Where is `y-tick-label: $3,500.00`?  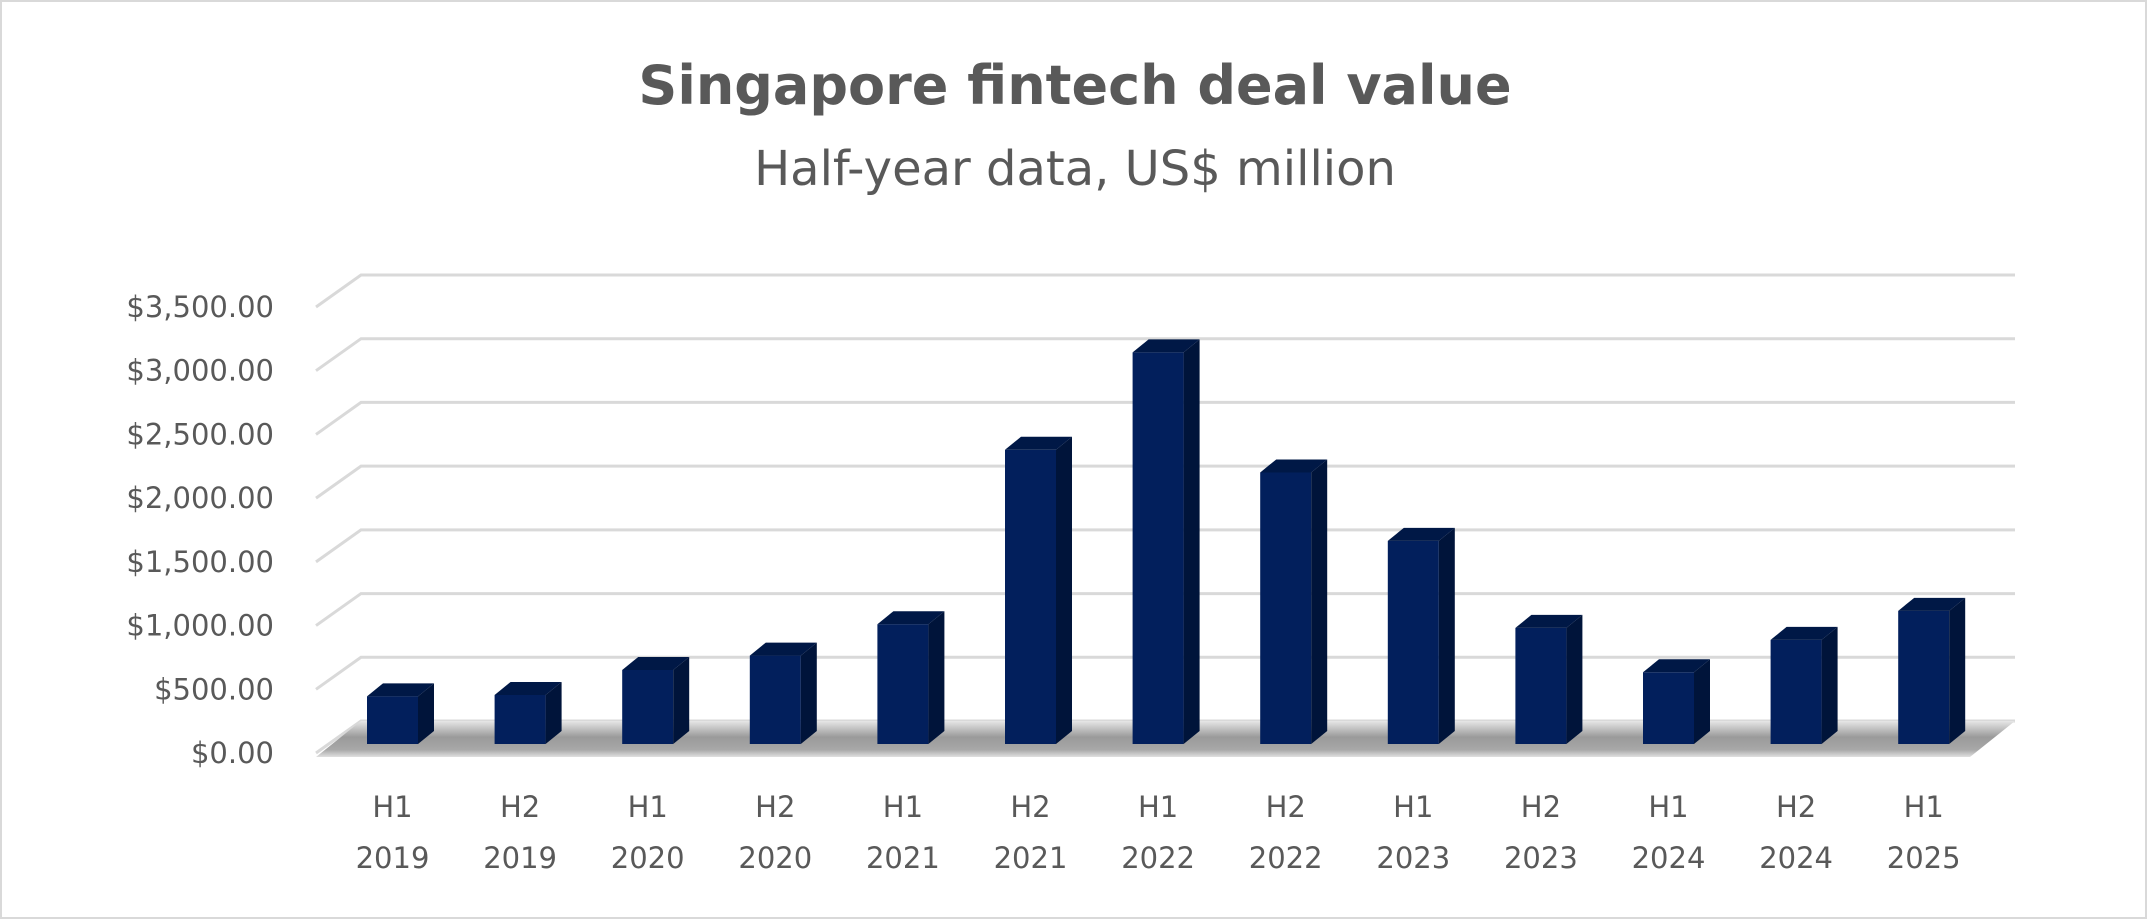 y-tick-label: $3,500.00 is located at coordinates (200, 307).